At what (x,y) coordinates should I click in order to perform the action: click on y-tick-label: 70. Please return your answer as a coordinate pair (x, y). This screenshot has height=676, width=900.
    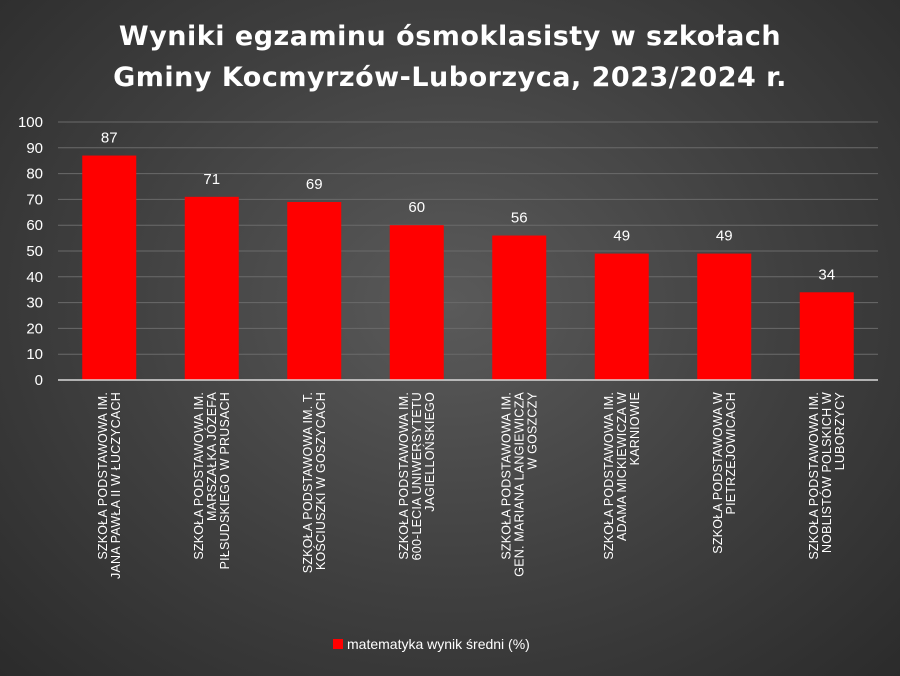
    Looking at the image, I should click on (34, 199).